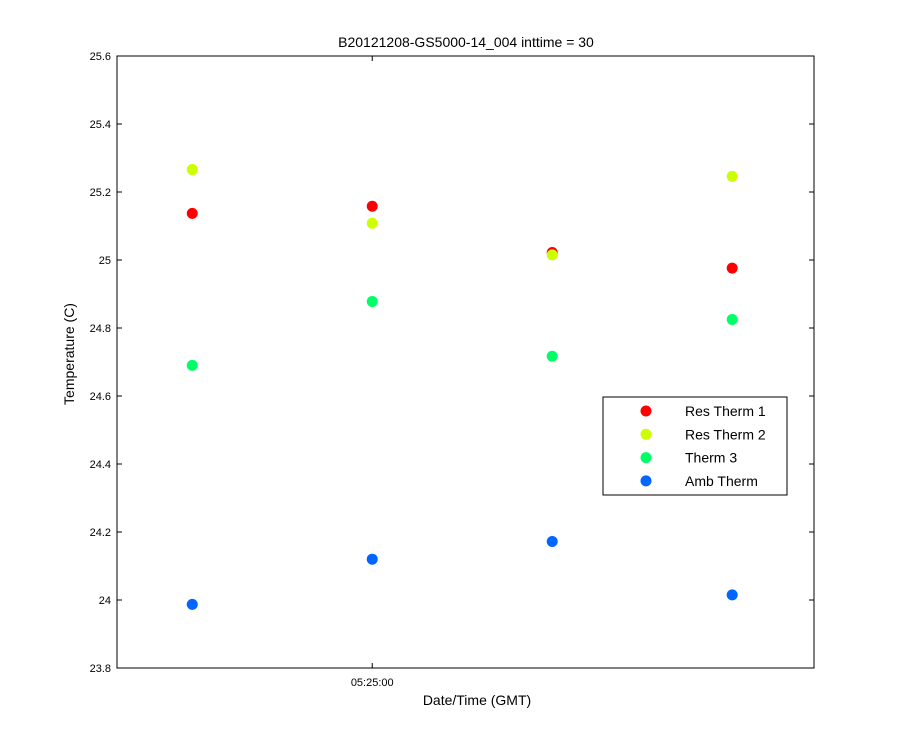 The height and width of the screenshot is (750, 900). What do you see at coordinates (105, 261) in the screenshot?
I see `y-tick-label: 25` at bounding box center [105, 261].